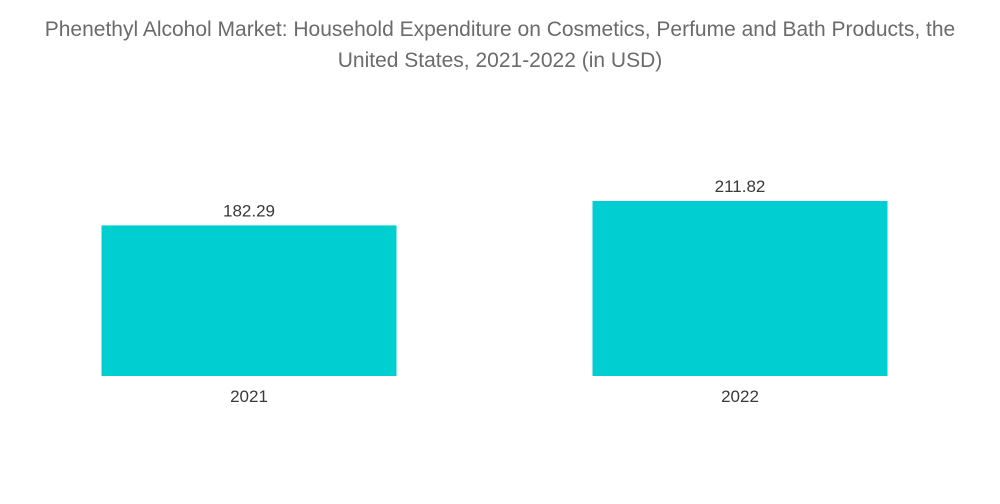  What do you see at coordinates (494, 198) in the screenshot?
I see `value-labels-group: 182.29 211.82` at bounding box center [494, 198].